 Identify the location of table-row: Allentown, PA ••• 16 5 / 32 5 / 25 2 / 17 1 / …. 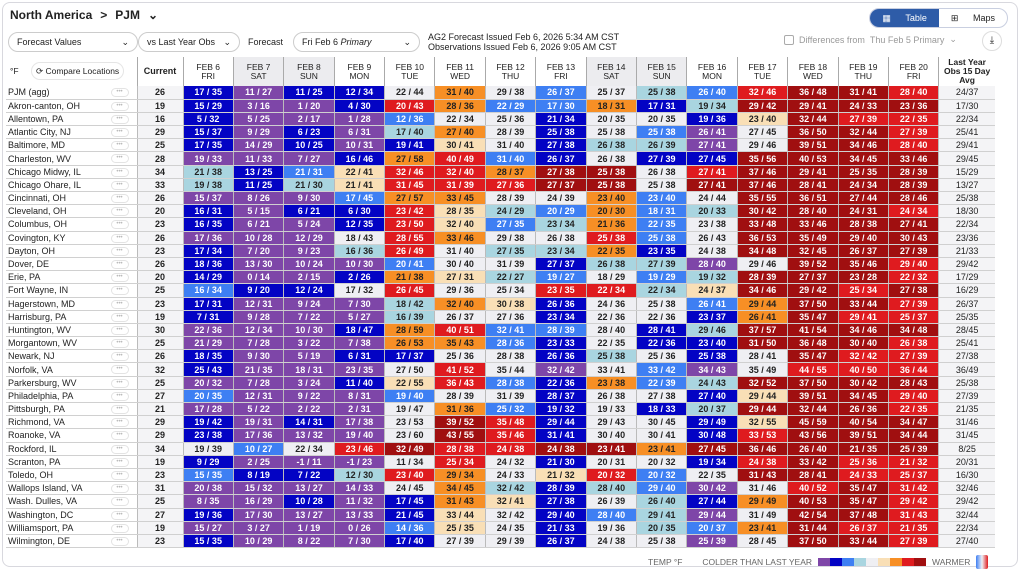
(500, 119).